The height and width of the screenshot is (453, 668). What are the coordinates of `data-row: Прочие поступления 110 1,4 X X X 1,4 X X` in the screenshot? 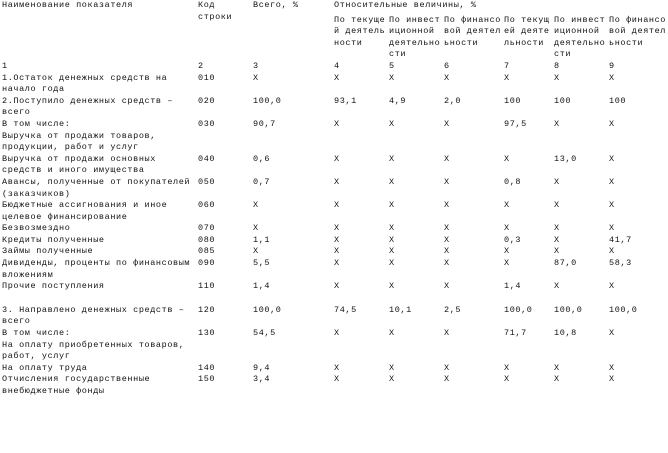 It's located at (335, 287).